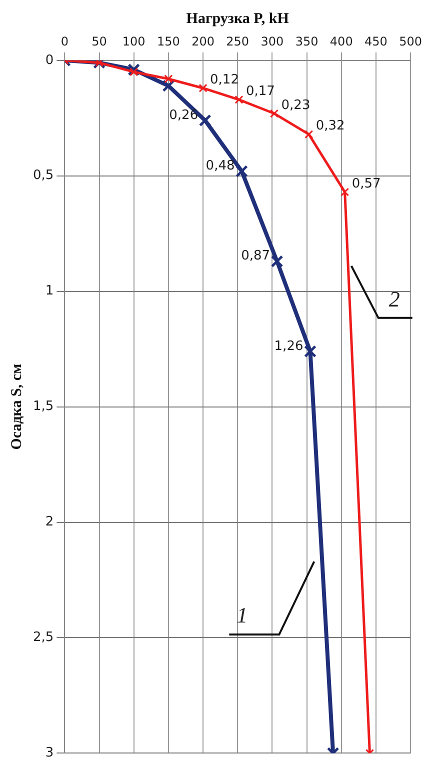 This screenshot has height=764, width=425. What do you see at coordinates (255, 256) in the screenshot?
I see `data-label: 0,87` at bounding box center [255, 256].